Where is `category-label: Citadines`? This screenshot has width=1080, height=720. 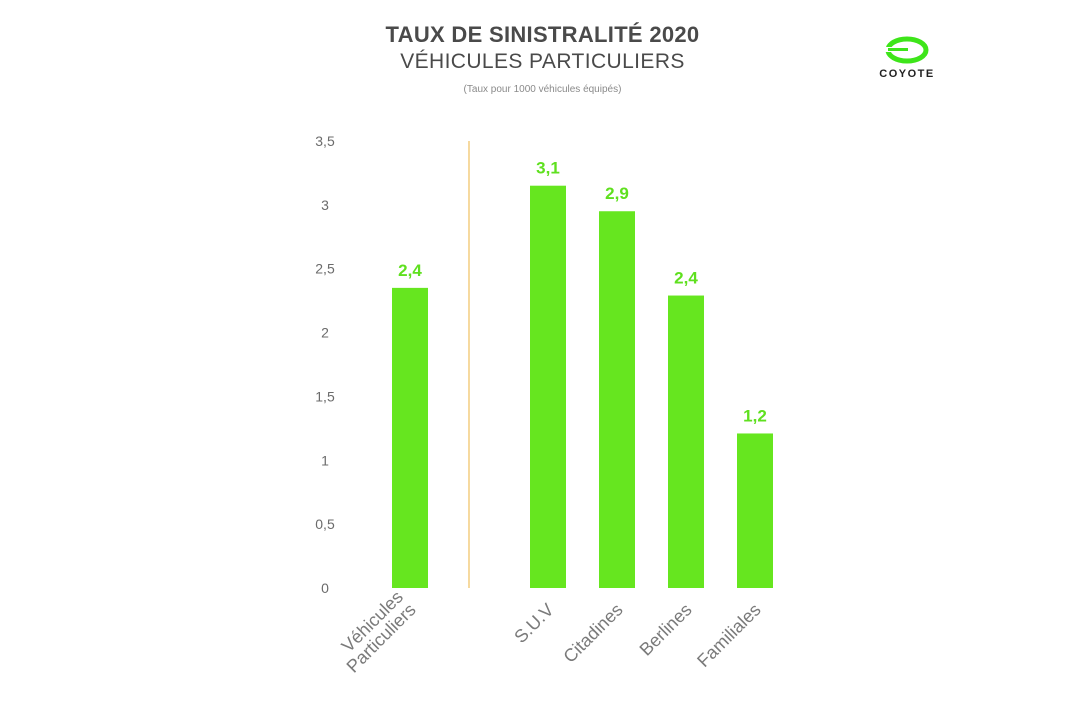 category-label: Citadines is located at coordinates (592, 633).